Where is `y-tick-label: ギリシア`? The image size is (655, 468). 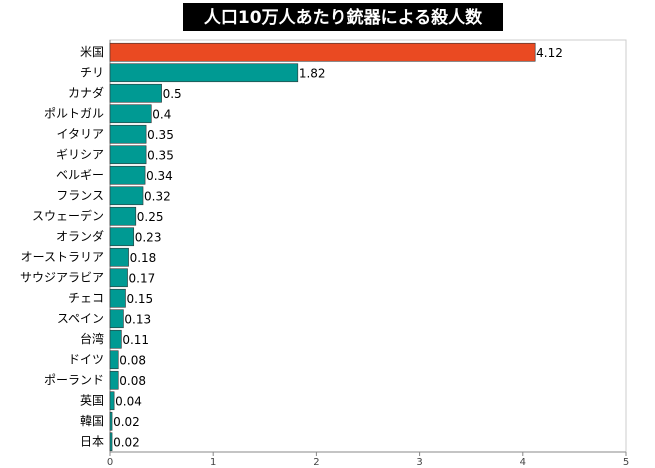 y-tick-label: ギリシア is located at coordinates (80, 154).